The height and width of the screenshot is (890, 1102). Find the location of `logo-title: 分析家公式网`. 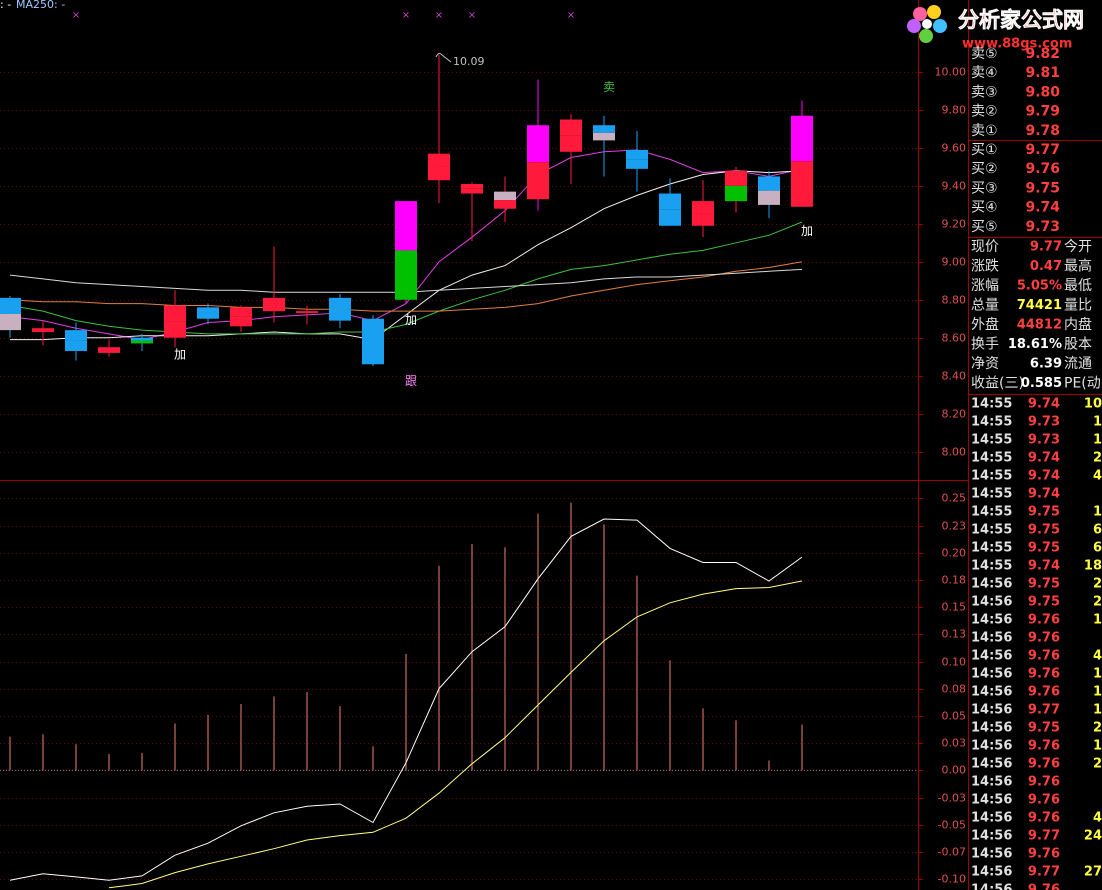

logo-title: 分析家公式网 is located at coordinates (1021, 20).